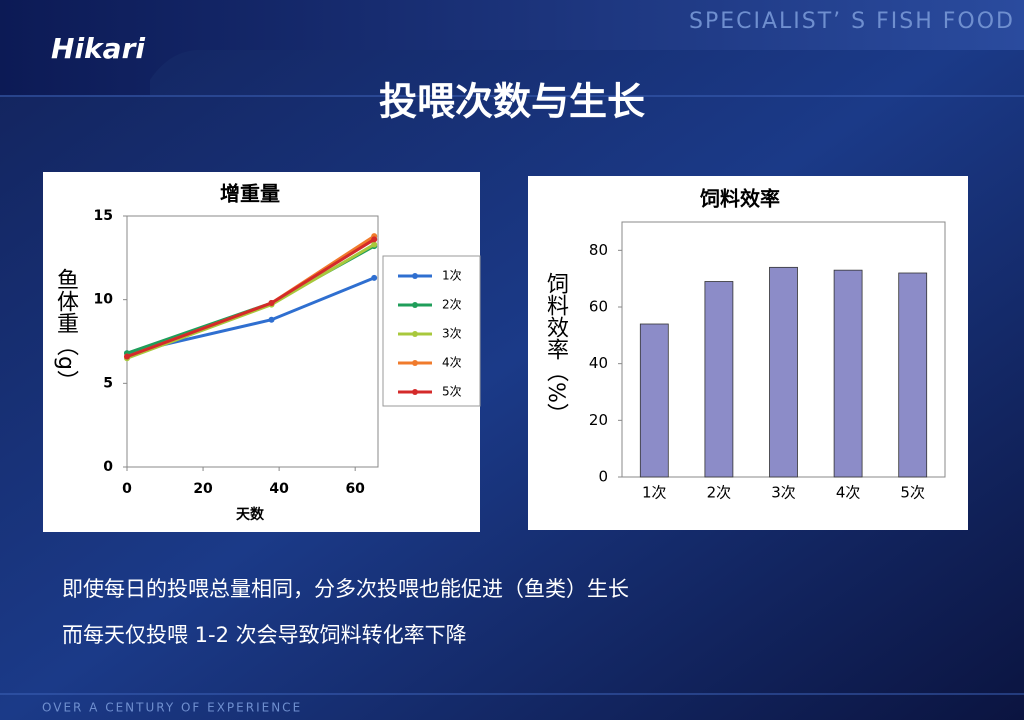 The image size is (1024, 724). I want to click on legend-label: 4次, so click(452, 363).